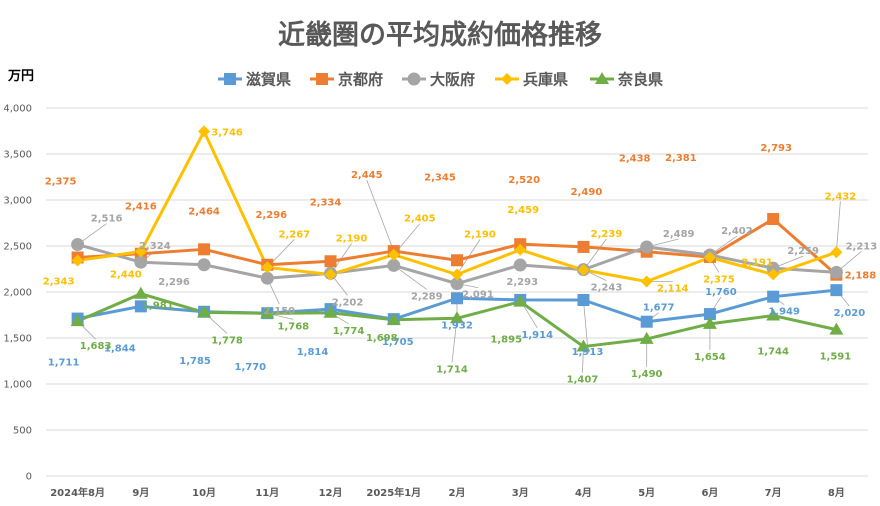 The image size is (880, 506). What do you see at coordinates (17, 385) in the screenshot?
I see `y-tick-label: 1,000` at bounding box center [17, 385].